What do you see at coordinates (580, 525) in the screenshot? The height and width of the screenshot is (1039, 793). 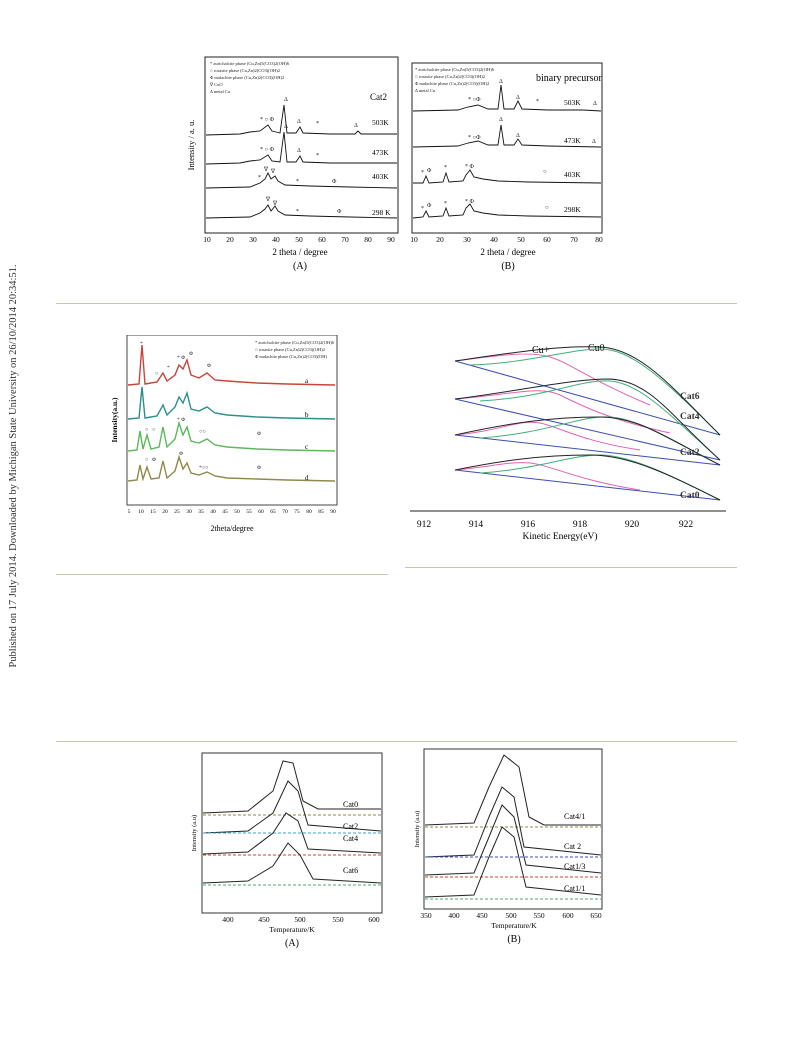 I see `x-tick-label: 918` at bounding box center [580, 525].